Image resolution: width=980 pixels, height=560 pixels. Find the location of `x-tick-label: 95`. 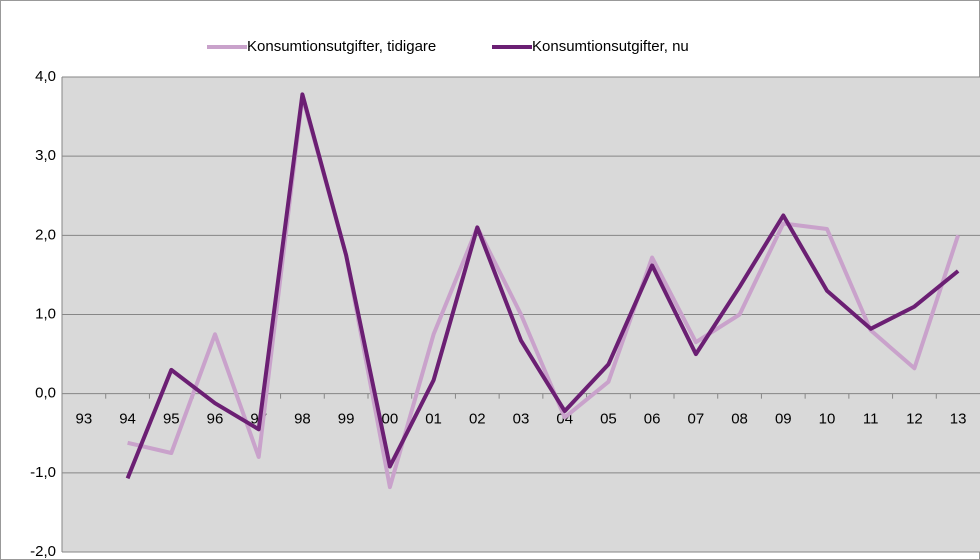

x-tick-label: 95 is located at coordinates (171, 419).